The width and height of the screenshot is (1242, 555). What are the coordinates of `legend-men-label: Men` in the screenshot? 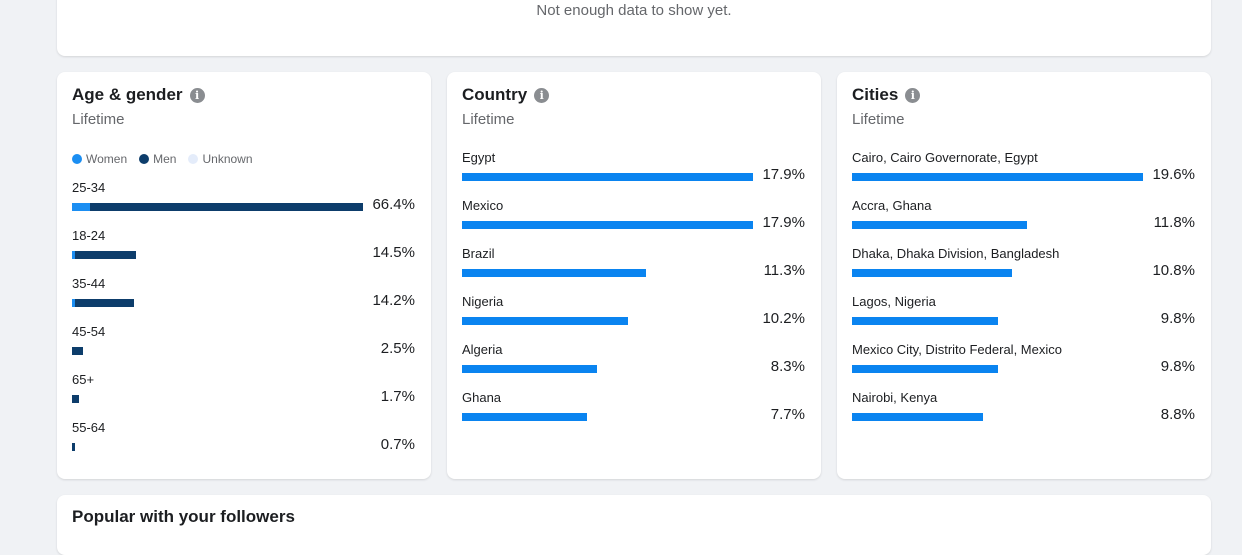 It's located at (165, 159).